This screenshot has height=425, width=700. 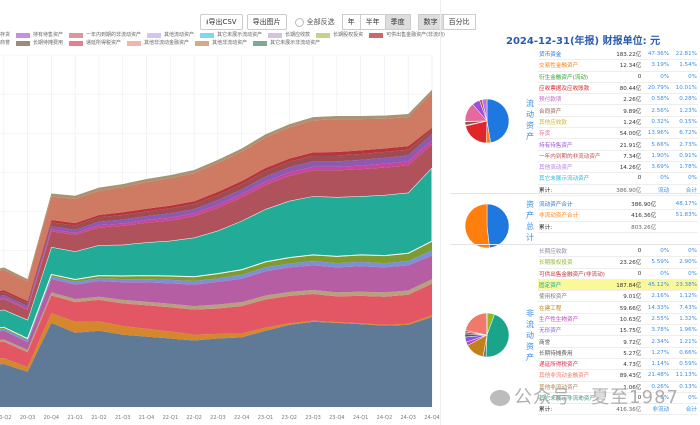 What do you see at coordinates (574, 178) in the screenshot?
I see `row-name: 其它未展示流动资产` at bounding box center [574, 178].